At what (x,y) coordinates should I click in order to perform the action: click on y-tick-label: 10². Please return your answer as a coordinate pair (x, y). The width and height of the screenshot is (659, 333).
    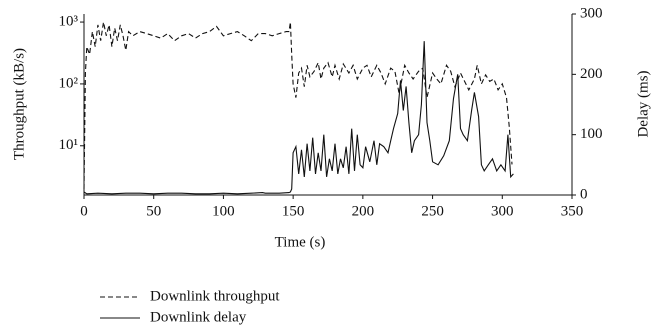
    Looking at the image, I should click on (69, 83).